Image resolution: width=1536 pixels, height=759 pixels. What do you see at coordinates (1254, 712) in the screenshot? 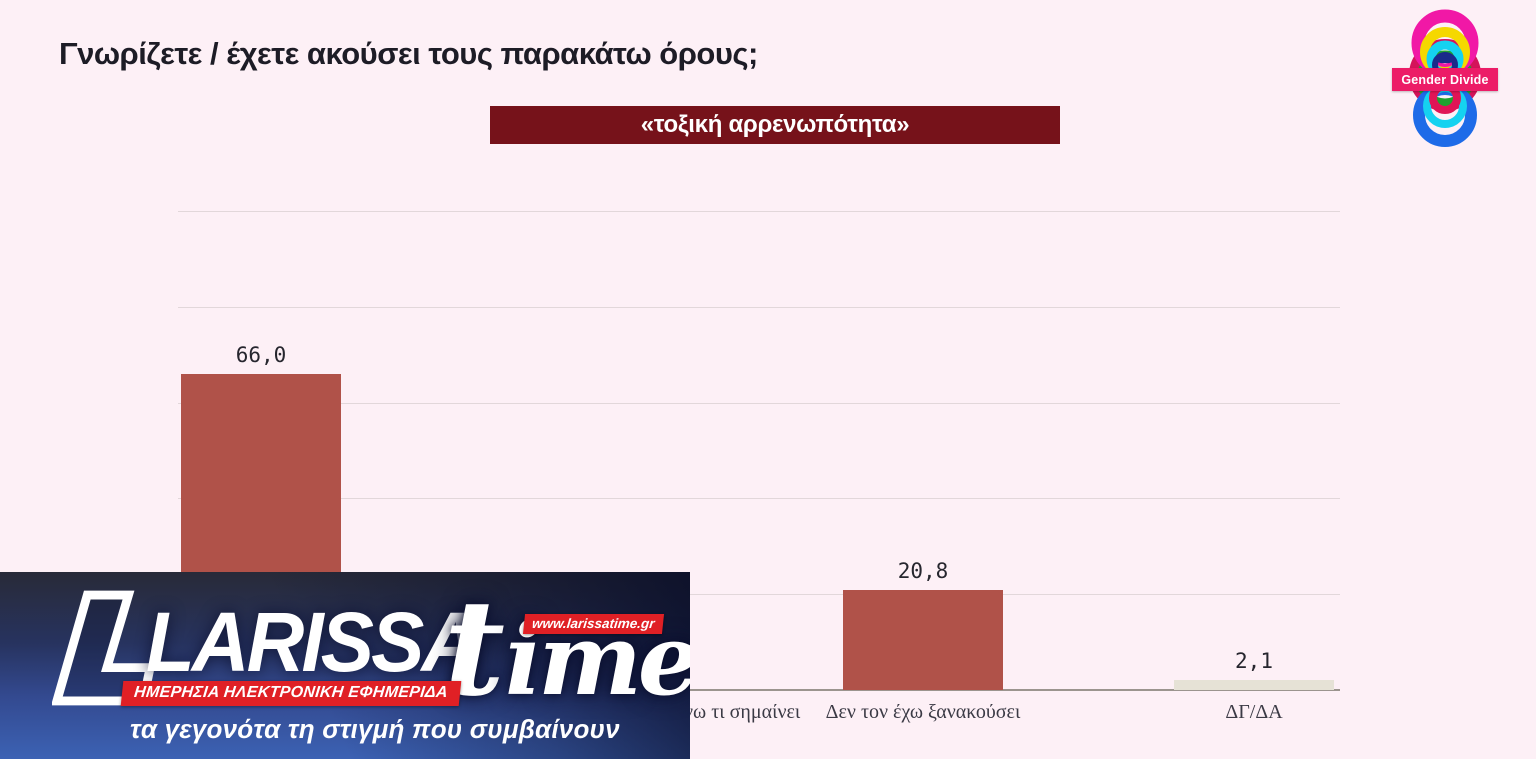
I see `x-axis-label: ΔΓ/ΔΑ` at bounding box center [1254, 712].